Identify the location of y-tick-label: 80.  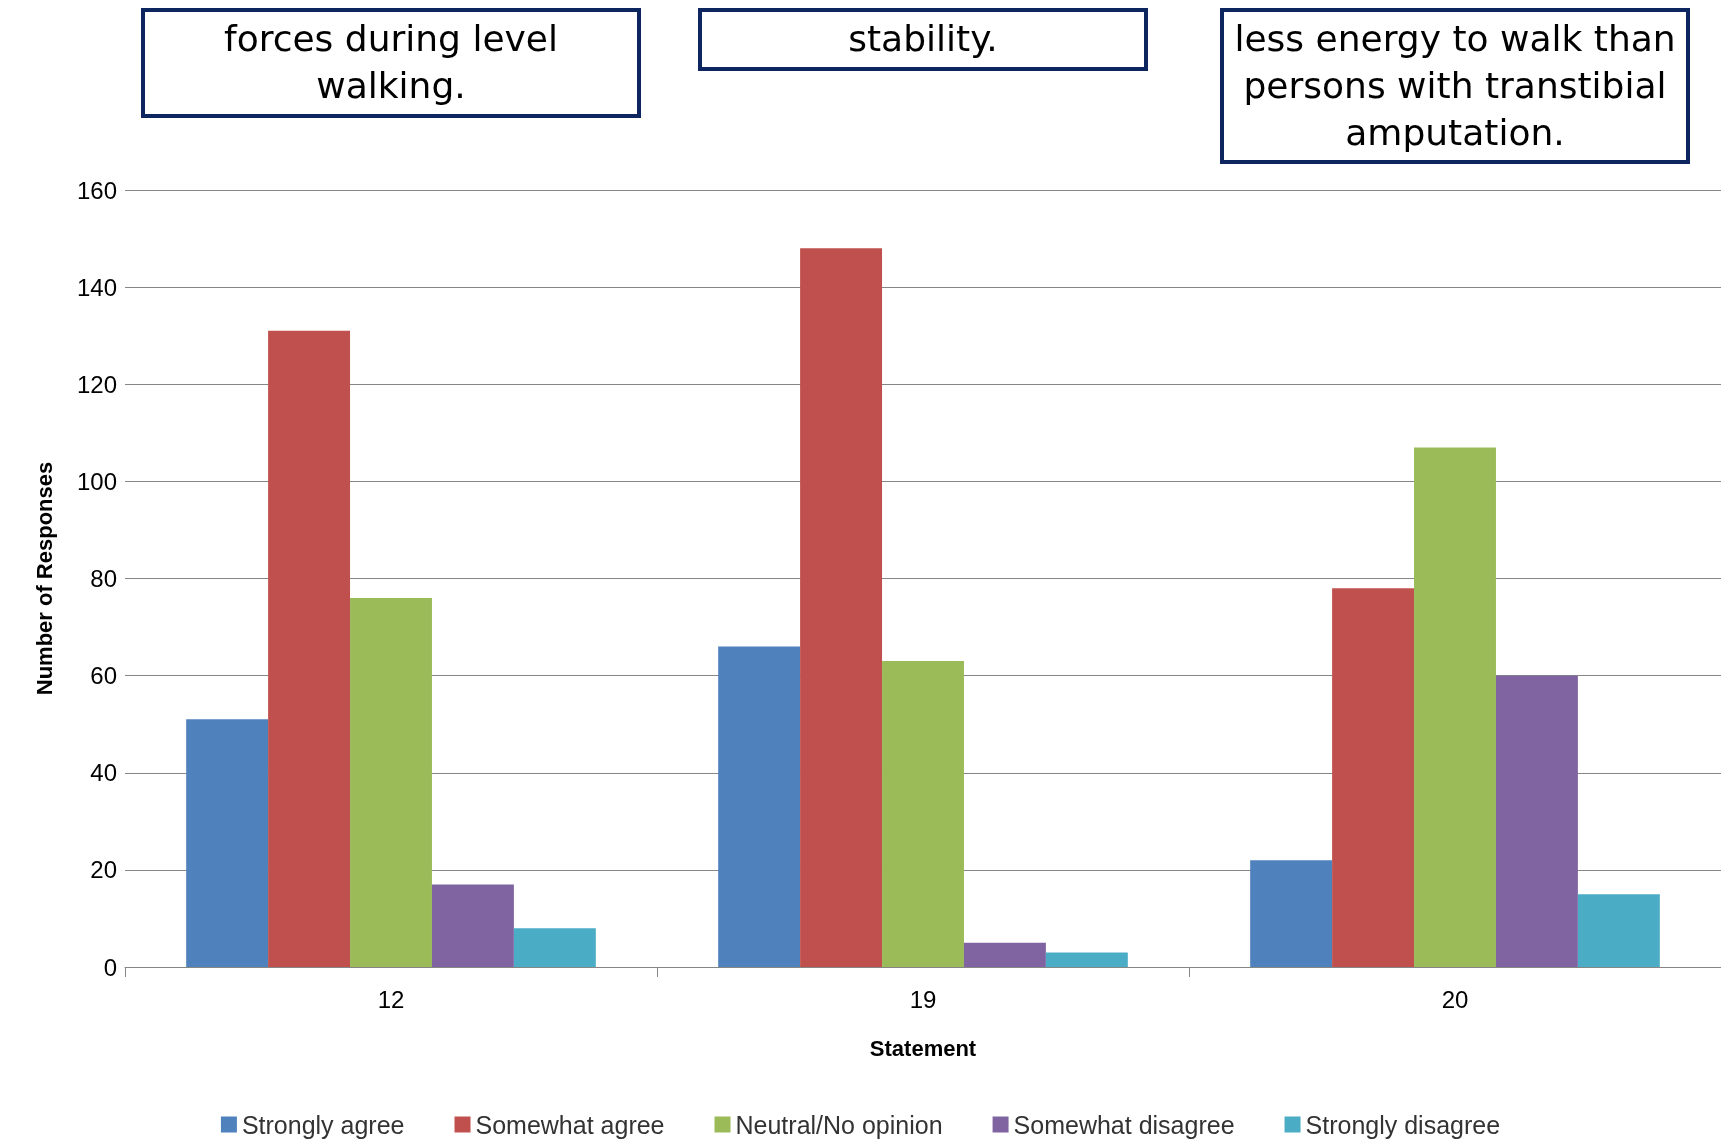
(103, 578).